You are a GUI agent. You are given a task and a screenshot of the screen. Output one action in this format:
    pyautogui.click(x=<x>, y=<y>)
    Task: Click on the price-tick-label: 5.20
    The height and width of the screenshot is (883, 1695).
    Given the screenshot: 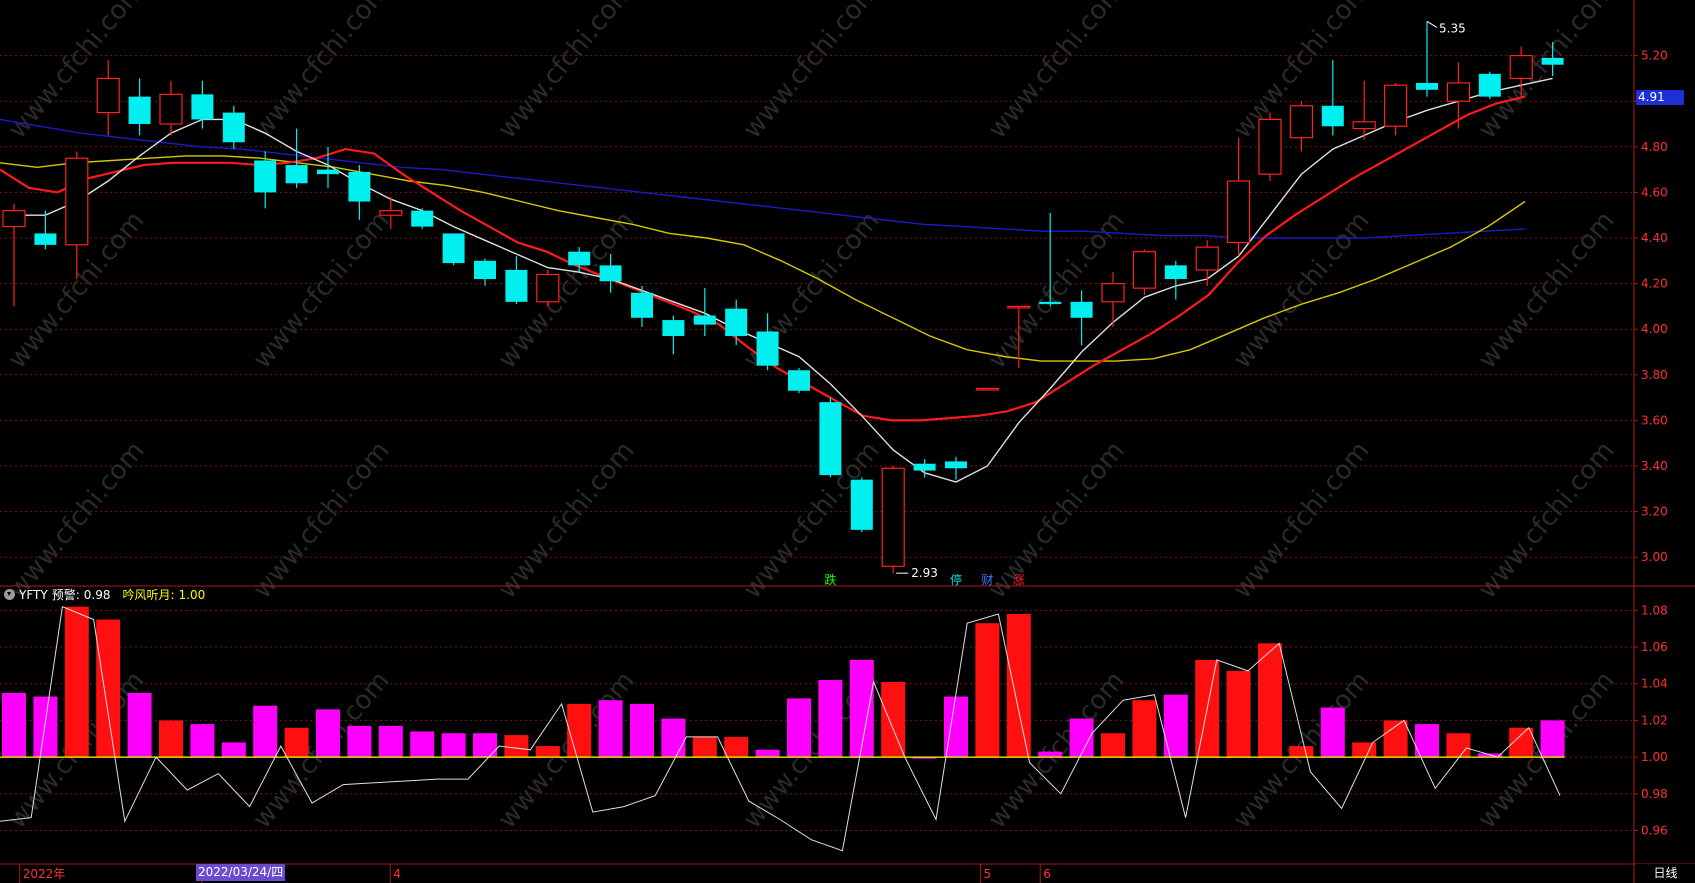 What is the action you would take?
    pyautogui.click(x=1654, y=56)
    